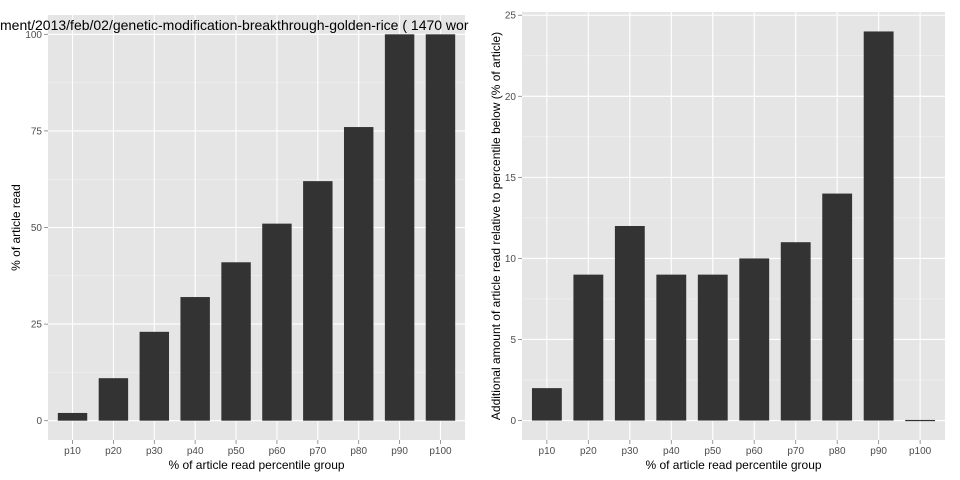 Image resolution: width=960 pixels, height=480 pixels. What do you see at coordinates (511, 97) in the screenshot?
I see `right-y-tick-label: 20` at bounding box center [511, 97].